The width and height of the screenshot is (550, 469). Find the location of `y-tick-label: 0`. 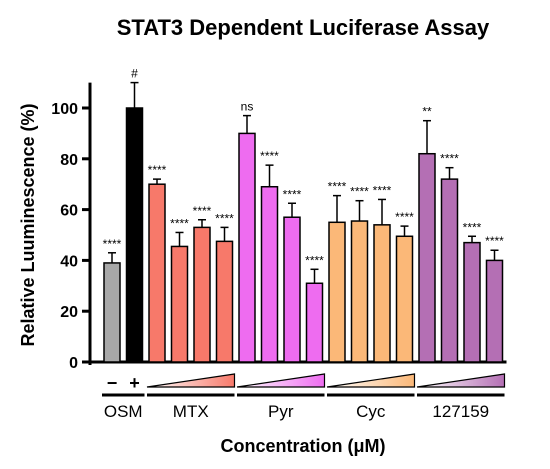

y-tick-label: 0 is located at coordinates (73, 363).